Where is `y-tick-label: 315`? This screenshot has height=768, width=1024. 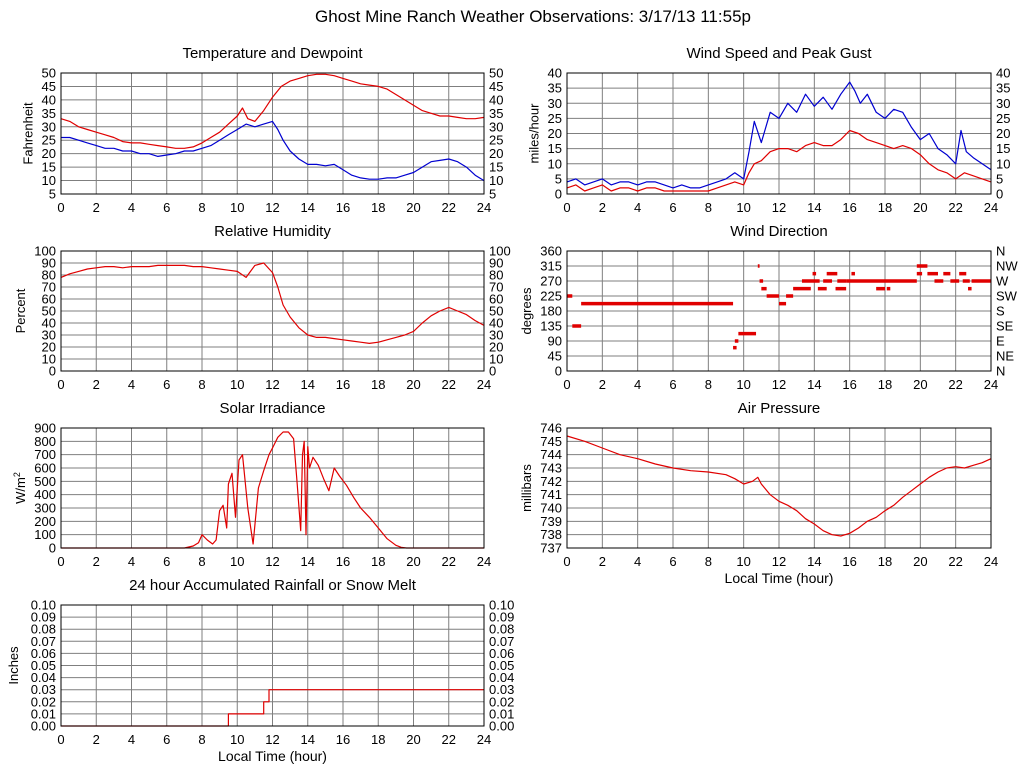 y-tick-label: 315 is located at coordinates (551, 266).